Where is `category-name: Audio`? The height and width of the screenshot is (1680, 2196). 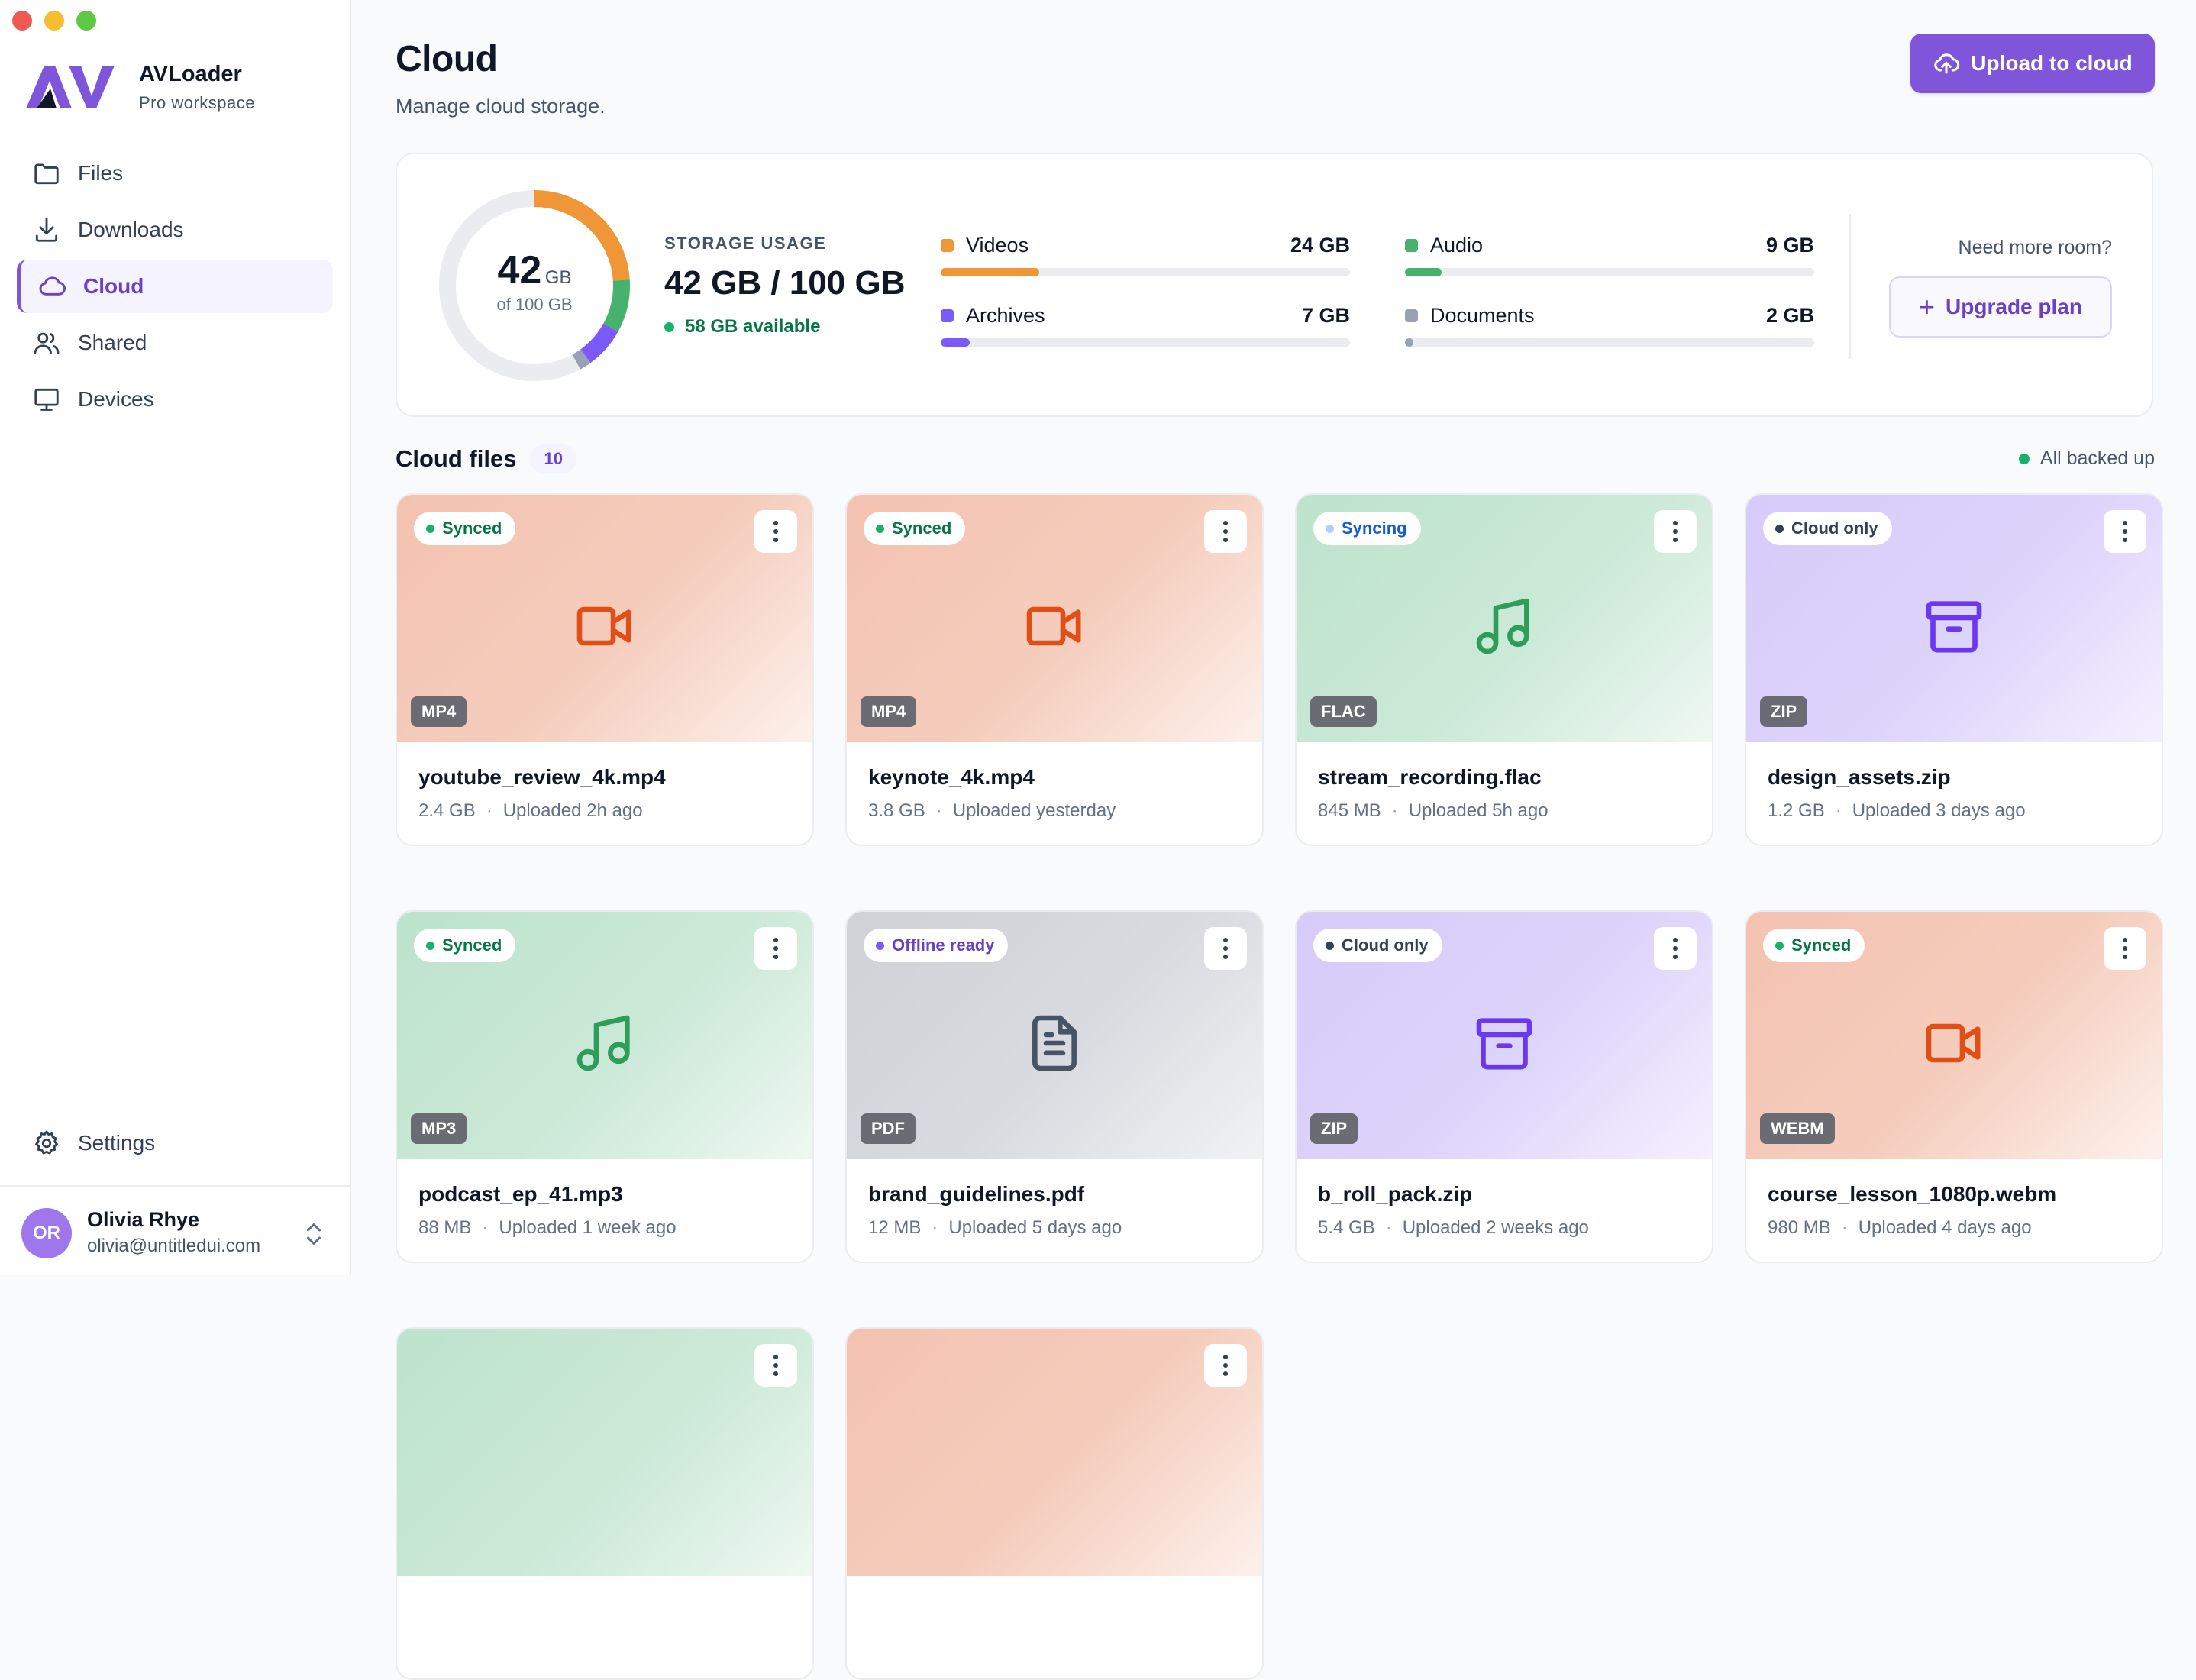 category-name: Audio is located at coordinates (1457, 245).